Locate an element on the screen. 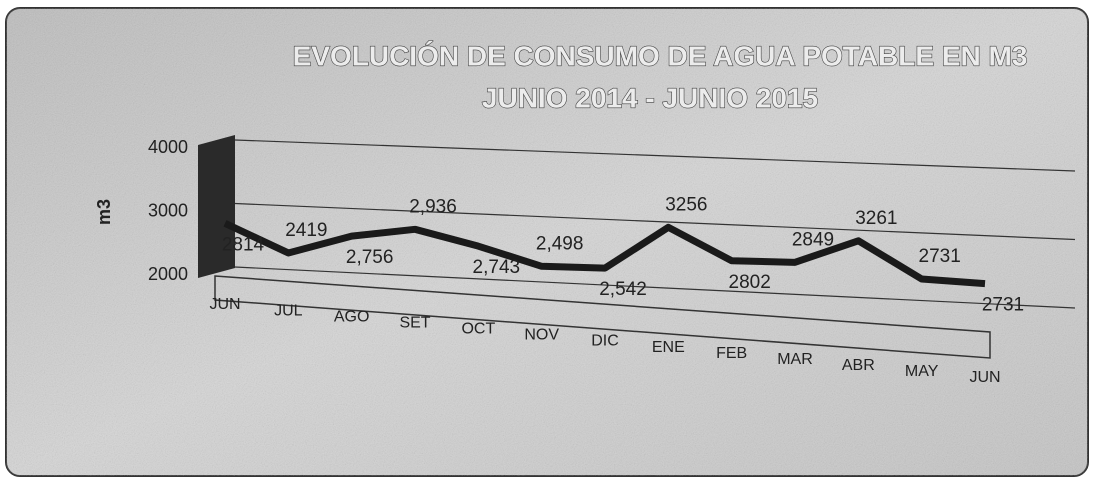 The image size is (1094, 487). data-label: 2,542 is located at coordinates (623, 289).